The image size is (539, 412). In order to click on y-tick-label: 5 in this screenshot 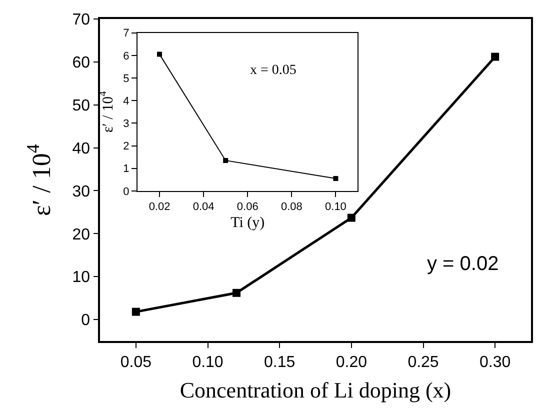, I will do `click(126, 78)`.